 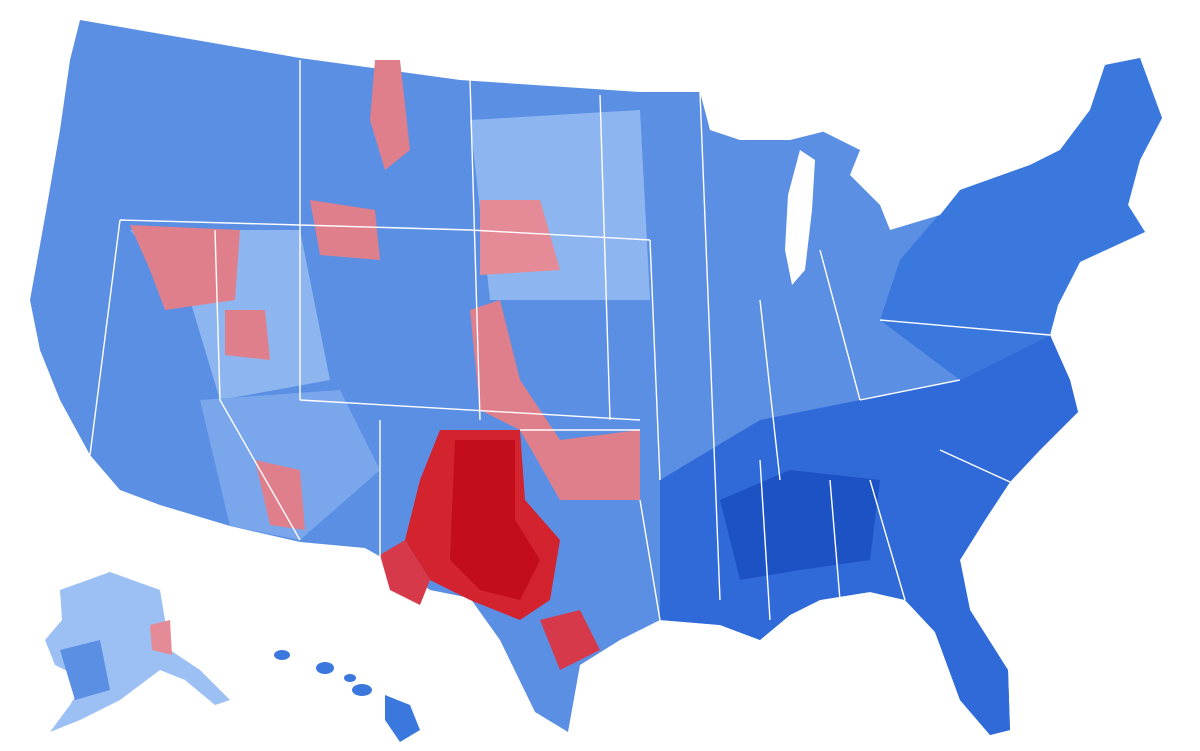 What do you see at coordinates (495, 520) in the screenshot?
I see `texas-deep-red` at bounding box center [495, 520].